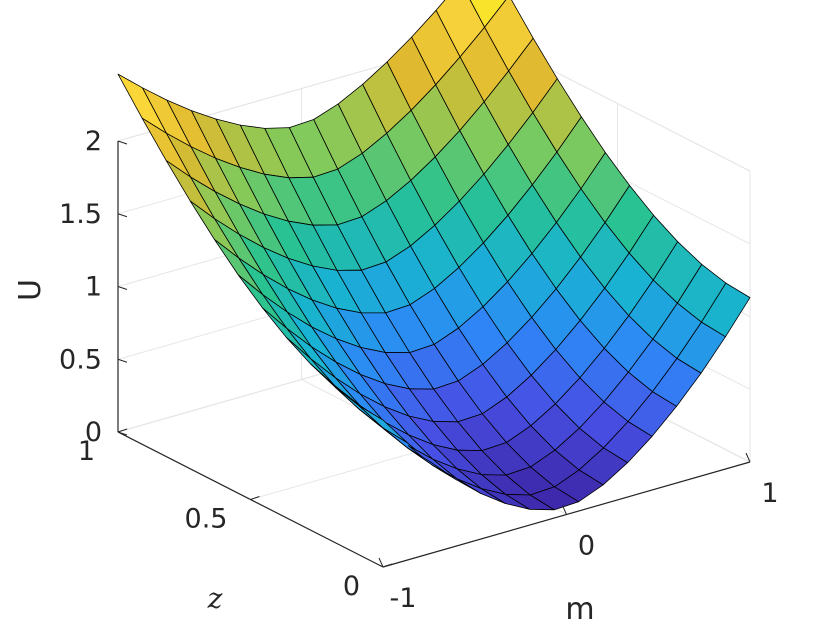 The image size is (830, 633). Describe the element at coordinates (80, 214) in the screenshot. I see `z-tick-label: 1.5` at that location.